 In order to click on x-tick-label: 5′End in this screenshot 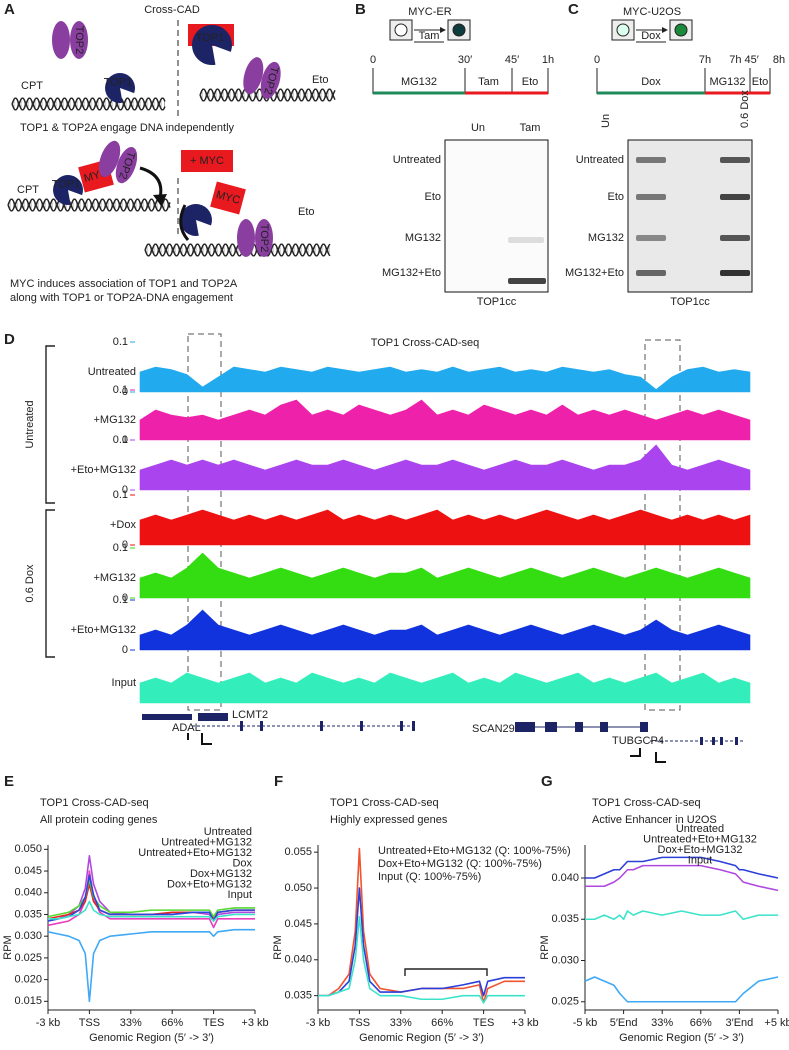, I will do `click(624, 1023)`.